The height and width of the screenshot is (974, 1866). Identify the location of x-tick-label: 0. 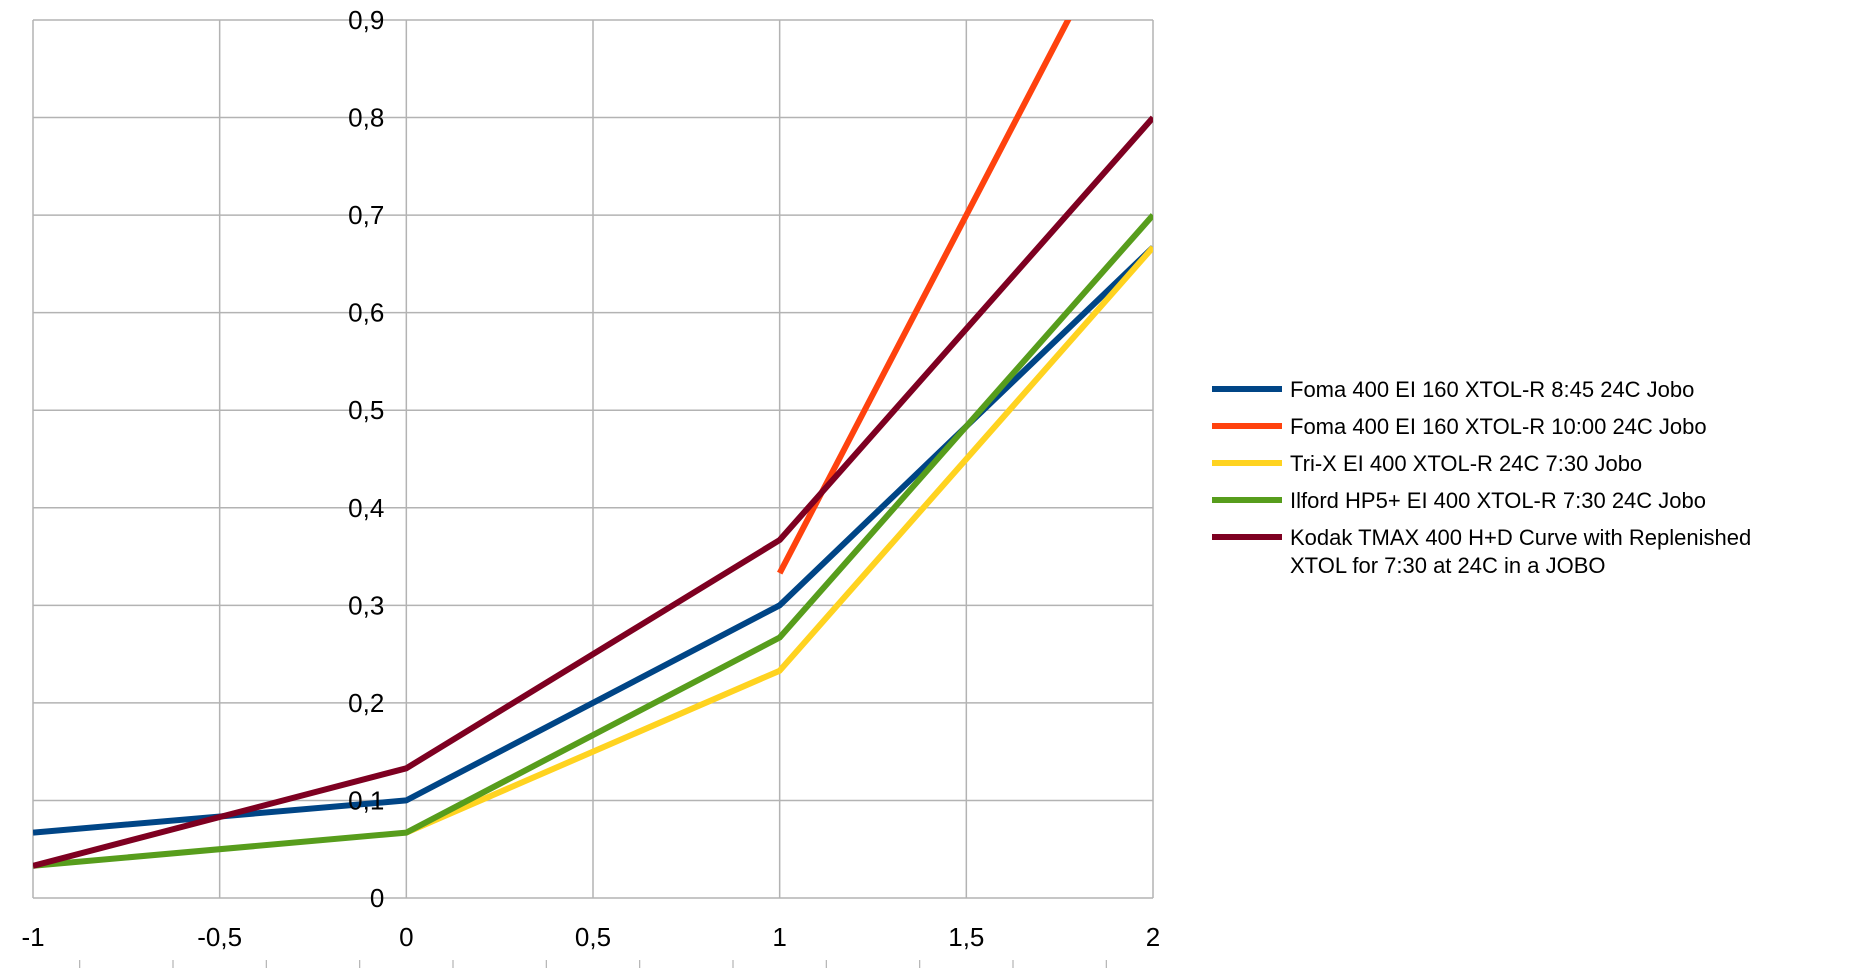
(406, 937).